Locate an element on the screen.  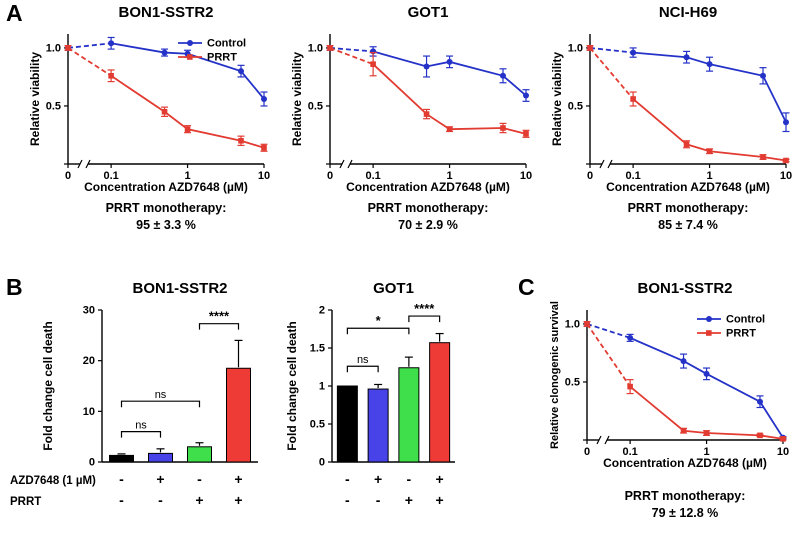
footnote: PRRT monotherapy: 79 ± 12.8 % is located at coordinates (670, 505).